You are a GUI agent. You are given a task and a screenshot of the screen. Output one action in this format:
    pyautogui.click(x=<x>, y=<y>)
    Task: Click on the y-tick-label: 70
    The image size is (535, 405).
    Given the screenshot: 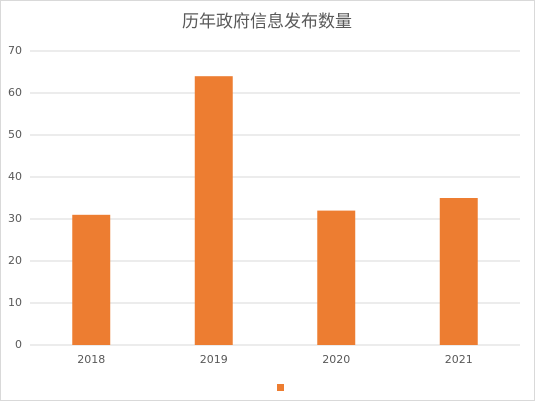 What is the action you would take?
    pyautogui.click(x=15, y=50)
    